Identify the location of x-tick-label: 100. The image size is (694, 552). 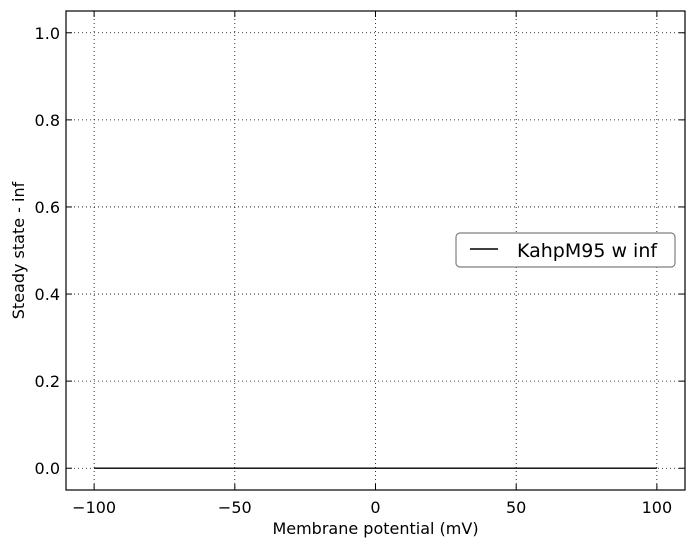
(657, 507).